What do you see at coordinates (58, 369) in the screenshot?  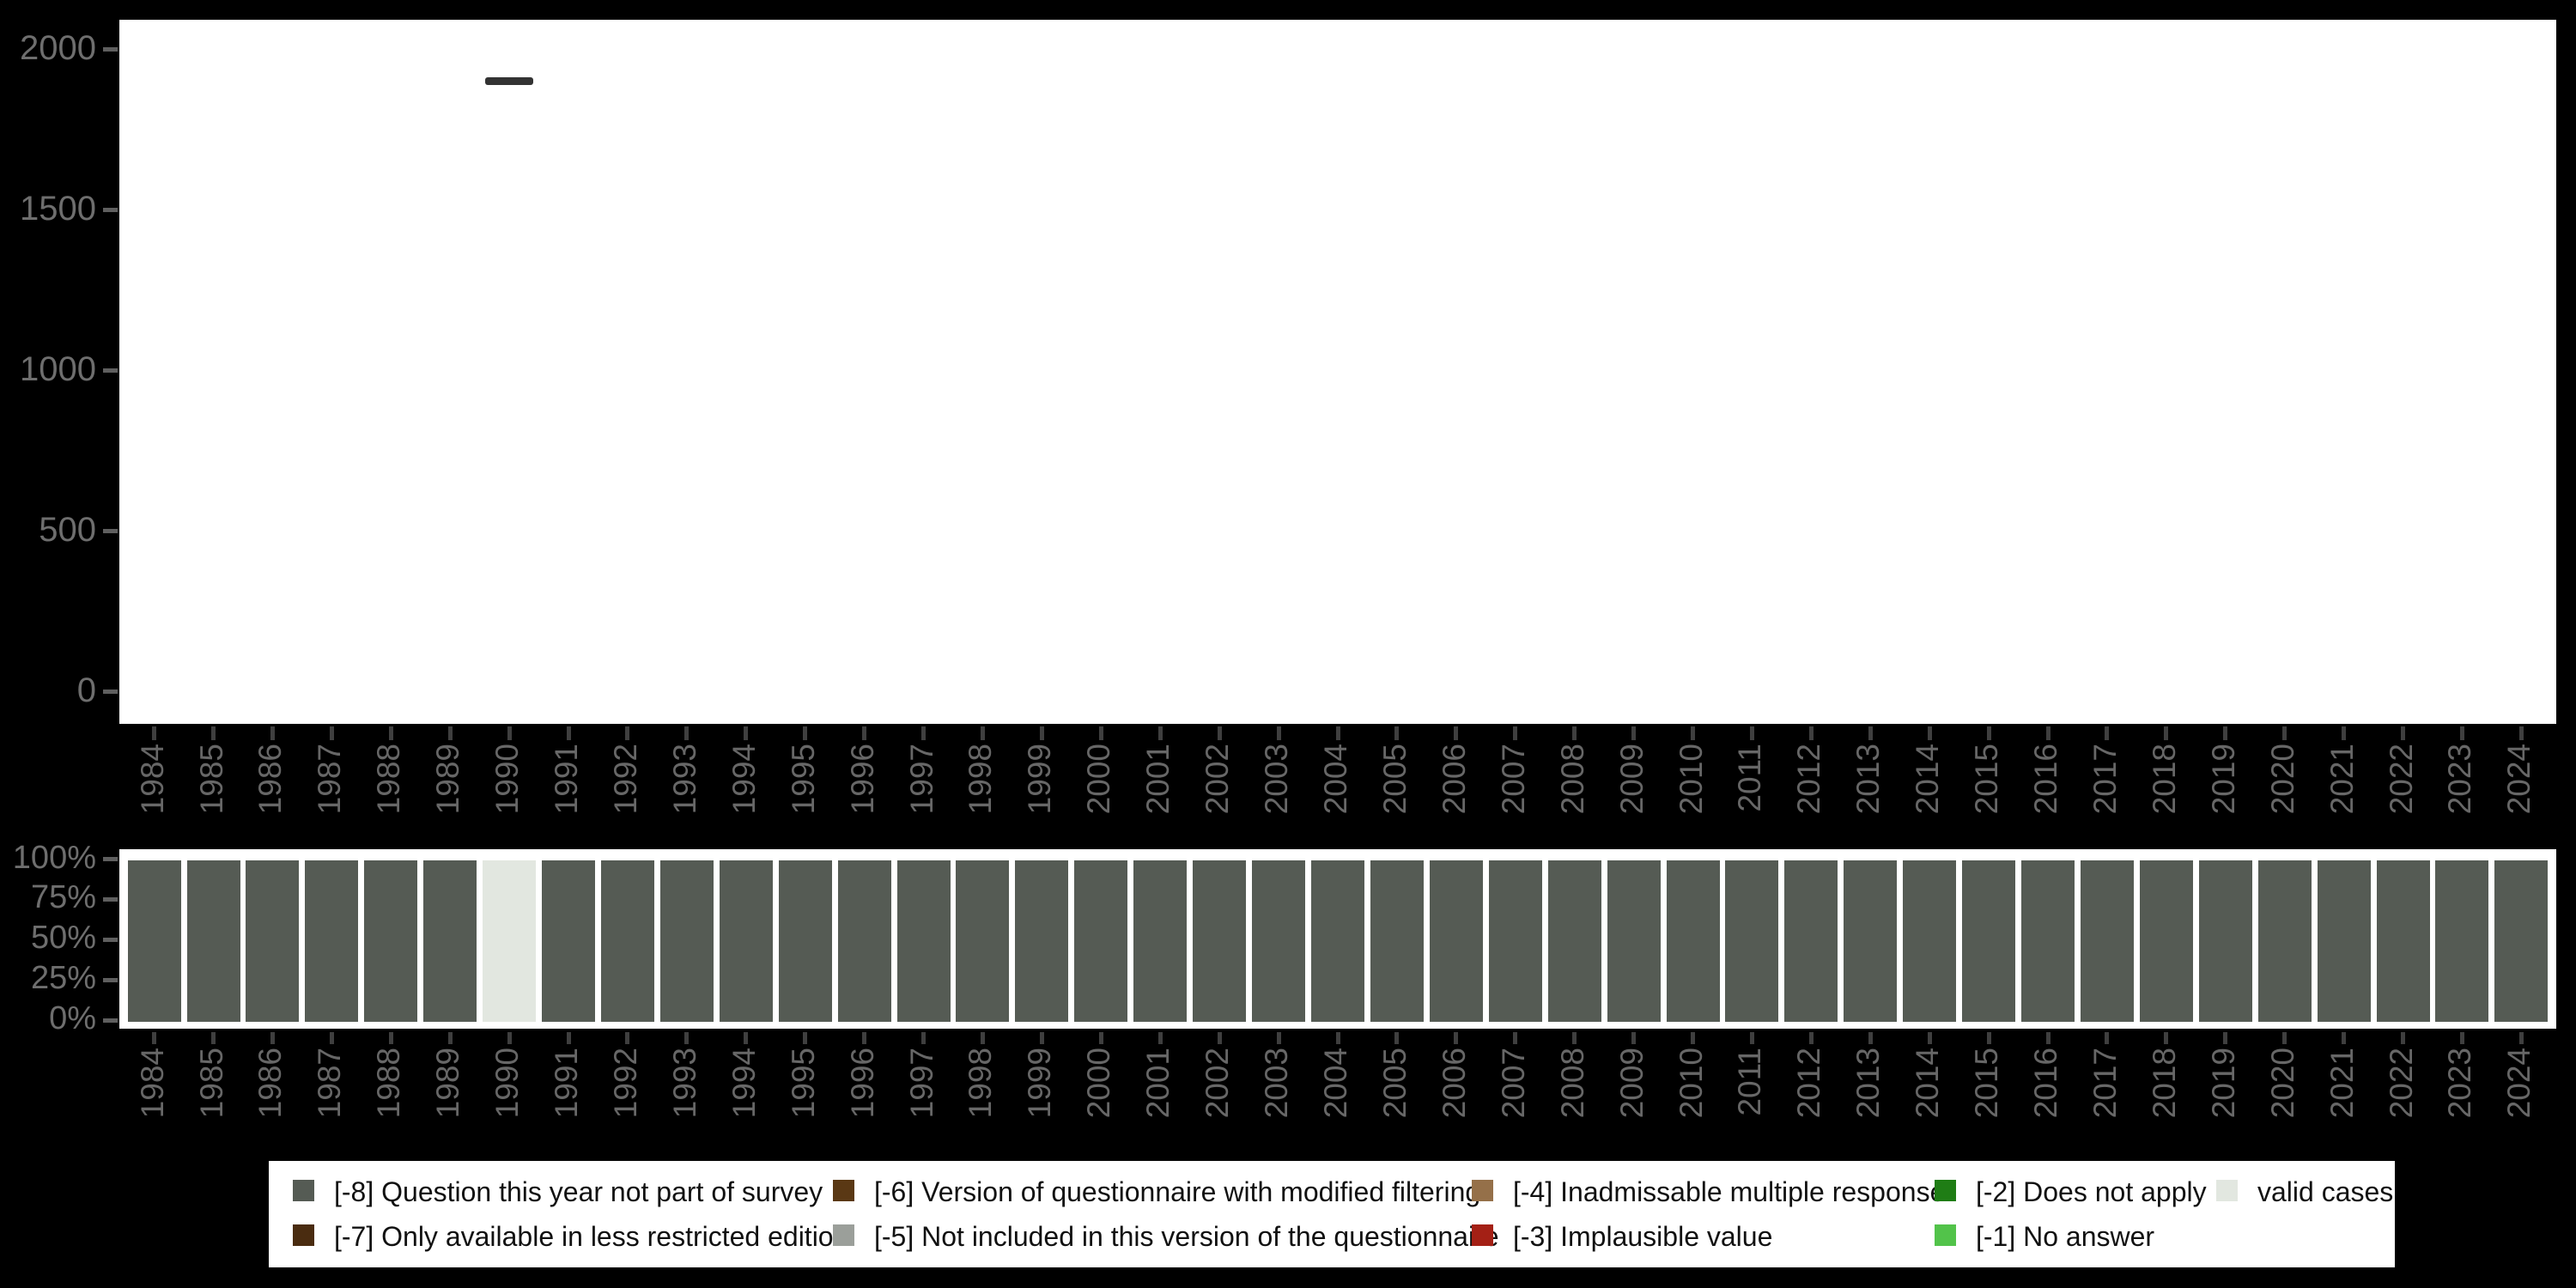 I see `top-y-tick-label: 1000` at bounding box center [58, 369].